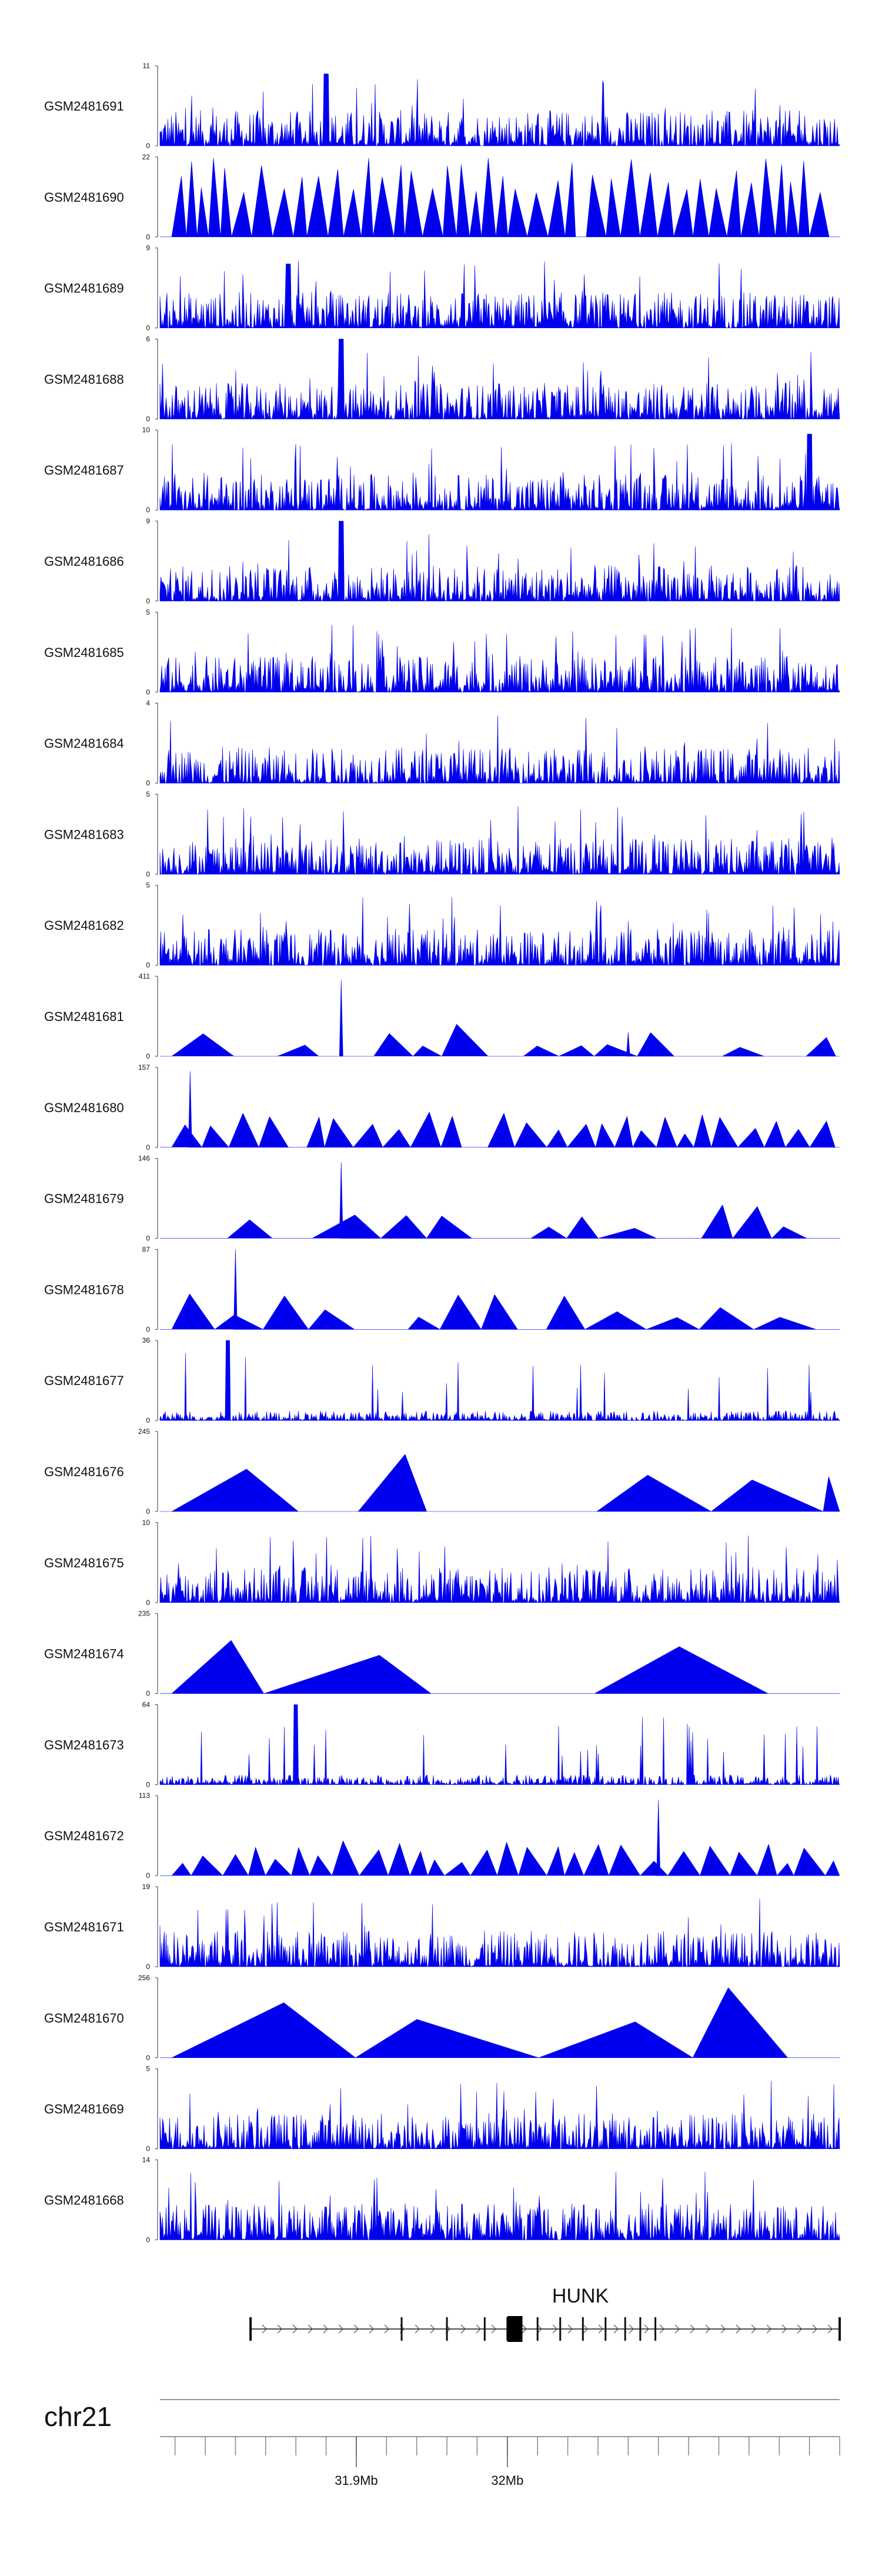 Image resolution: width=882 pixels, height=2576 pixels. What do you see at coordinates (84, 1289) in the screenshot?
I see `track-label: GSM2481678` at bounding box center [84, 1289].